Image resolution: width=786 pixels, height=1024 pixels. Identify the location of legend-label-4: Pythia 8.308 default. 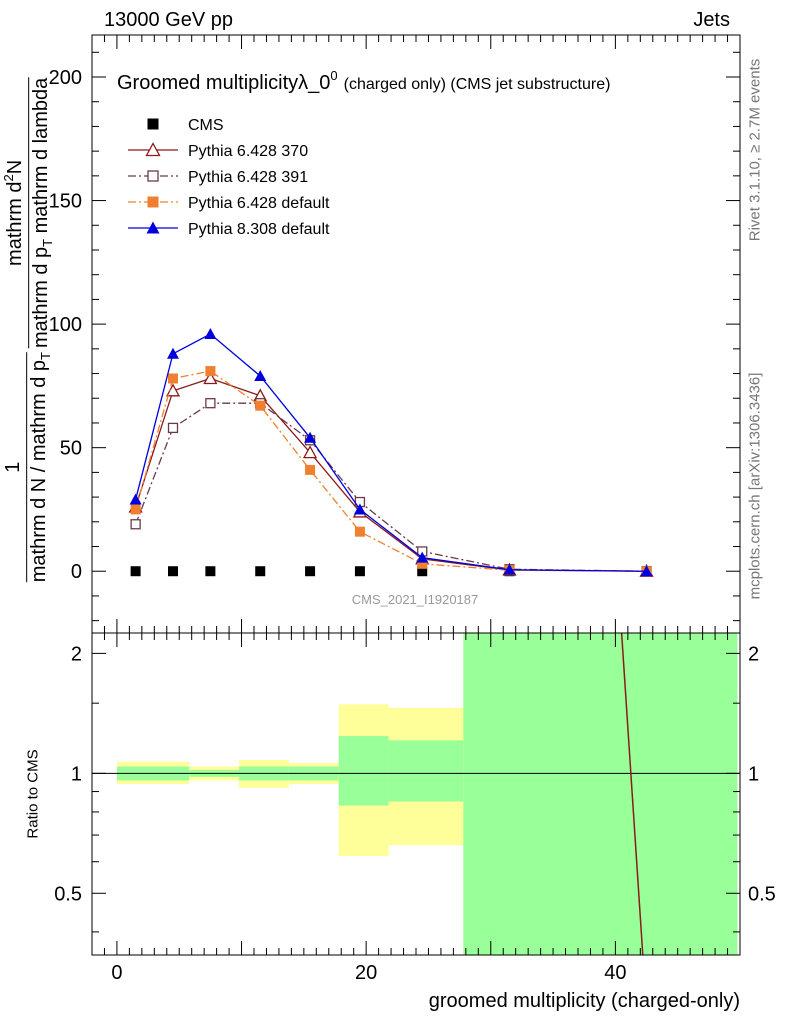
(259, 229).